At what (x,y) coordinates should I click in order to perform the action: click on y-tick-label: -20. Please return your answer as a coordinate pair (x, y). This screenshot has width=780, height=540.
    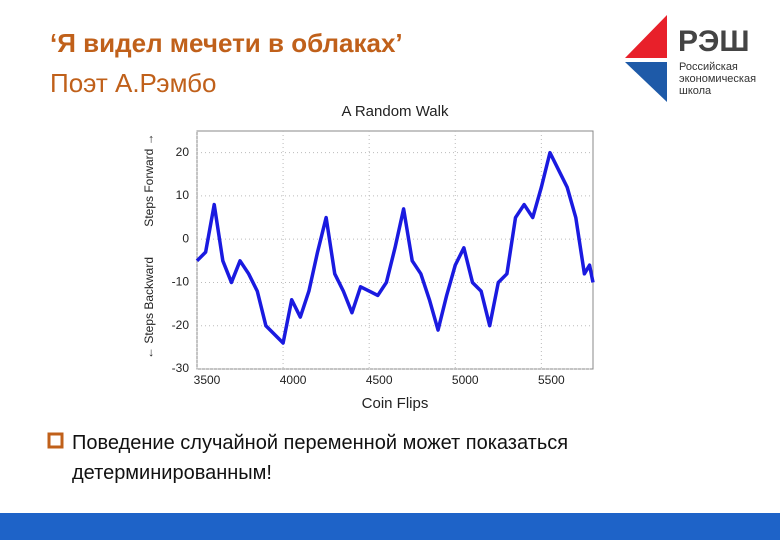
    Looking at the image, I should click on (181, 325).